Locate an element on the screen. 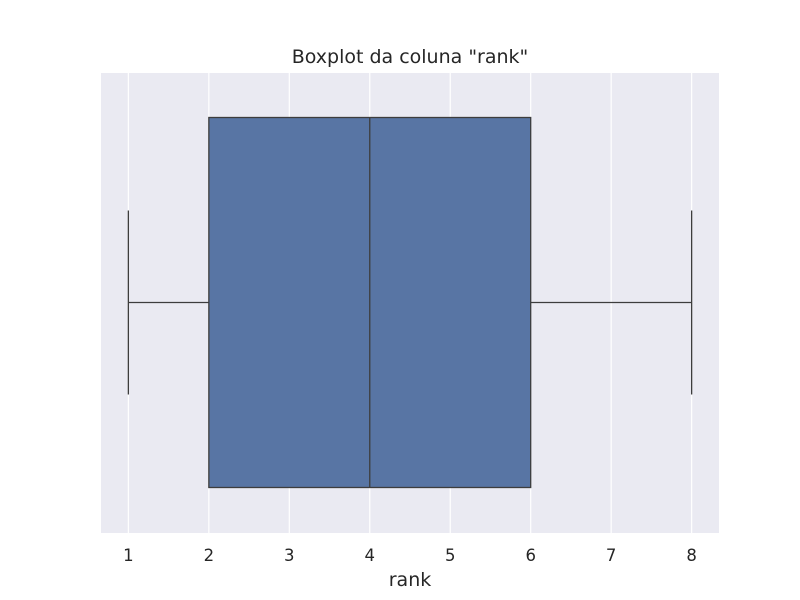 The width and height of the screenshot is (800, 600). x-tick-label-6: 6 is located at coordinates (530, 555).